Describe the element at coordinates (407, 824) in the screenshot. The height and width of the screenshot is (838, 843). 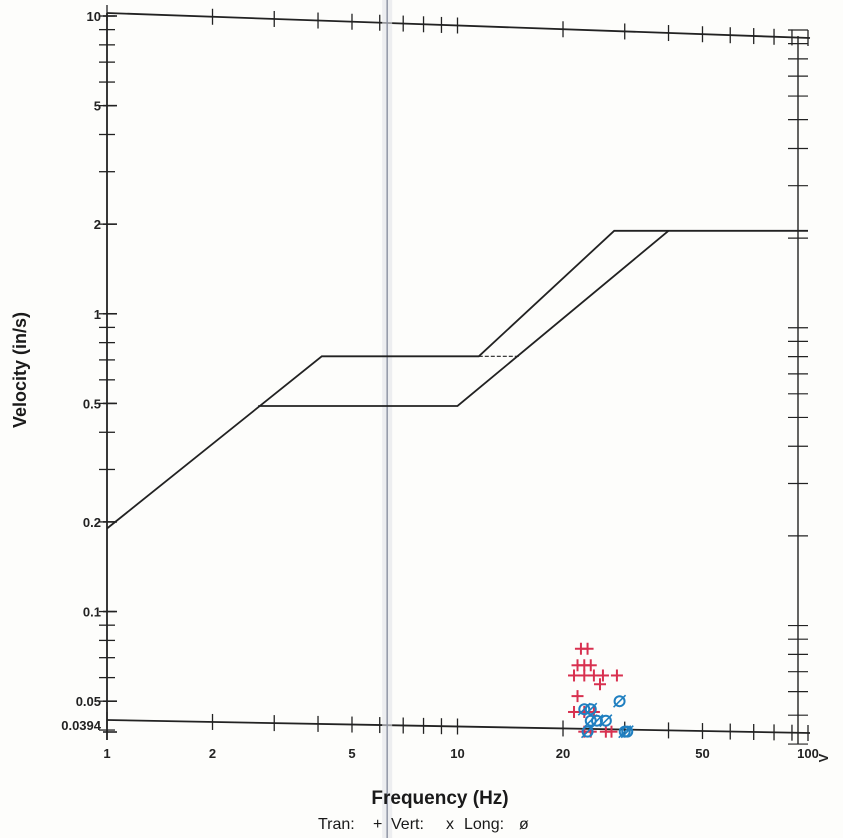
I see `legend-label-vert: Vert:` at that location.